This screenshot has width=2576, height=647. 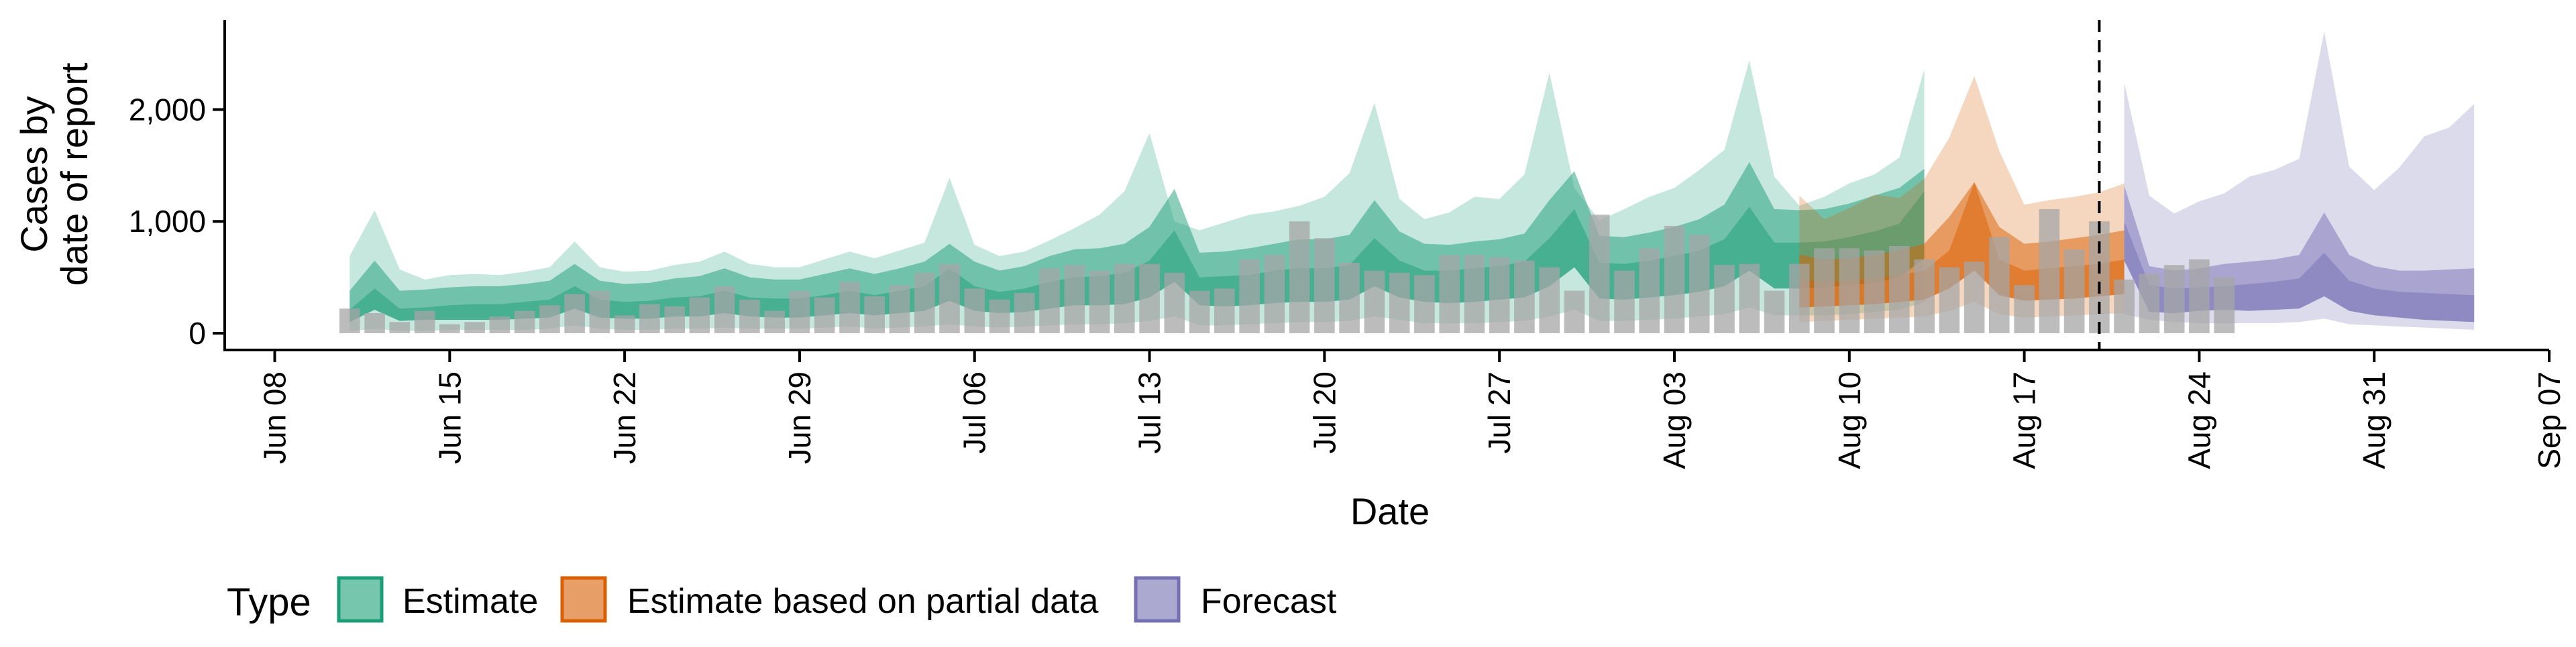 What do you see at coordinates (583, 599) in the screenshot?
I see `legend-key-partial` at bounding box center [583, 599].